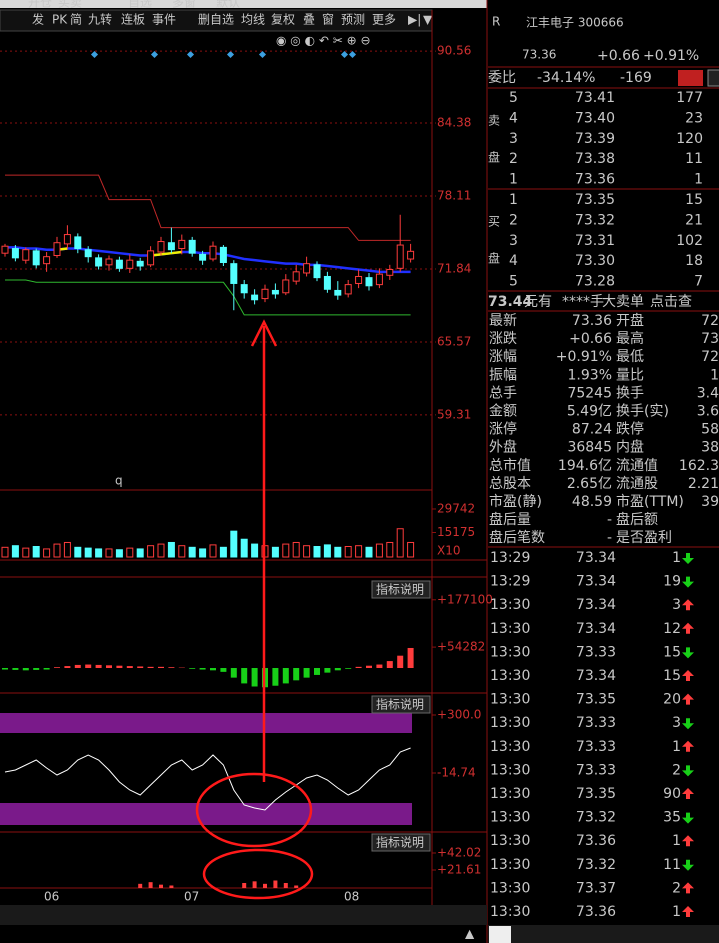 Image resolution: width=719 pixels, height=943 pixels. I want to click on buy-button-bg, so click(690, 78).